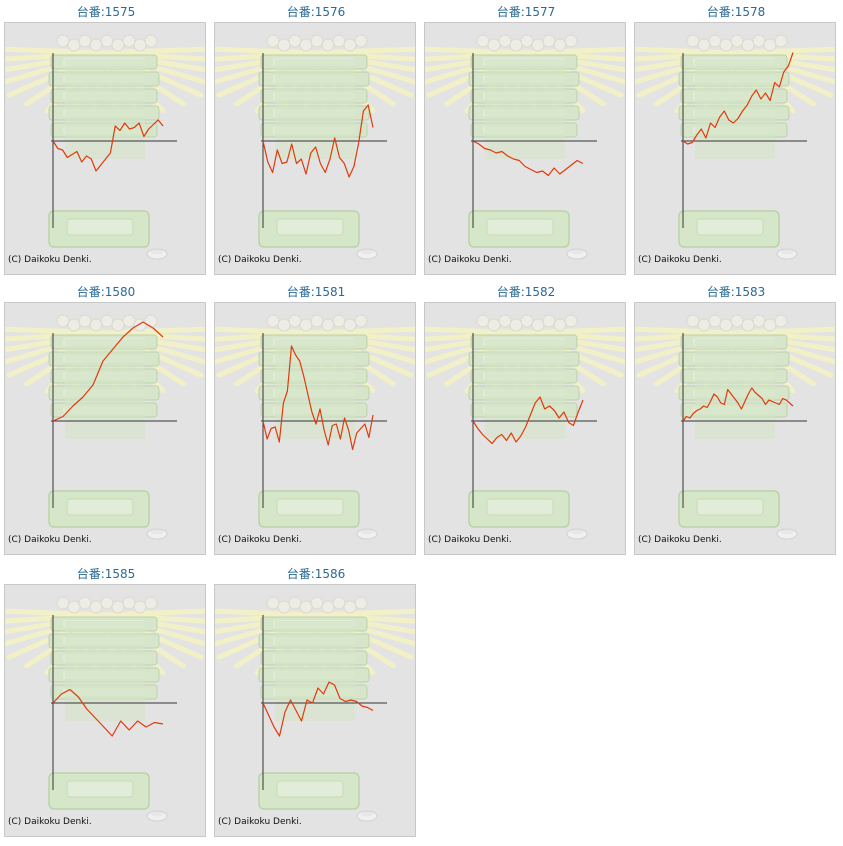 This screenshot has height=846, width=843. What do you see at coordinates (526, 12) in the screenshot?
I see `machine-number-link: 台番:1577` at bounding box center [526, 12].